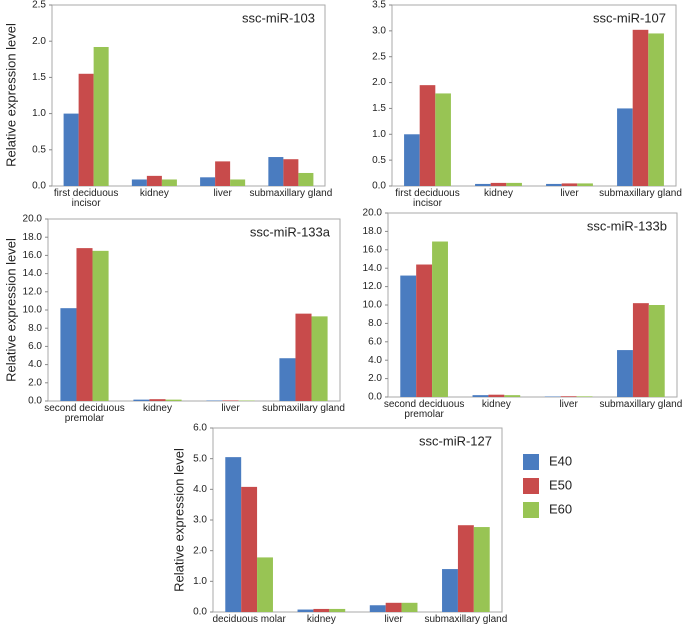  Describe the element at coordinates (560, 508) in the screenshot. I see `legend-label: E60` at that location.